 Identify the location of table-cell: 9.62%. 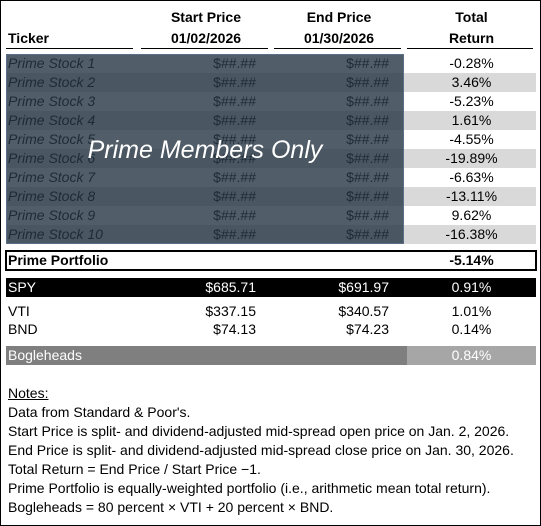
(471, 215).